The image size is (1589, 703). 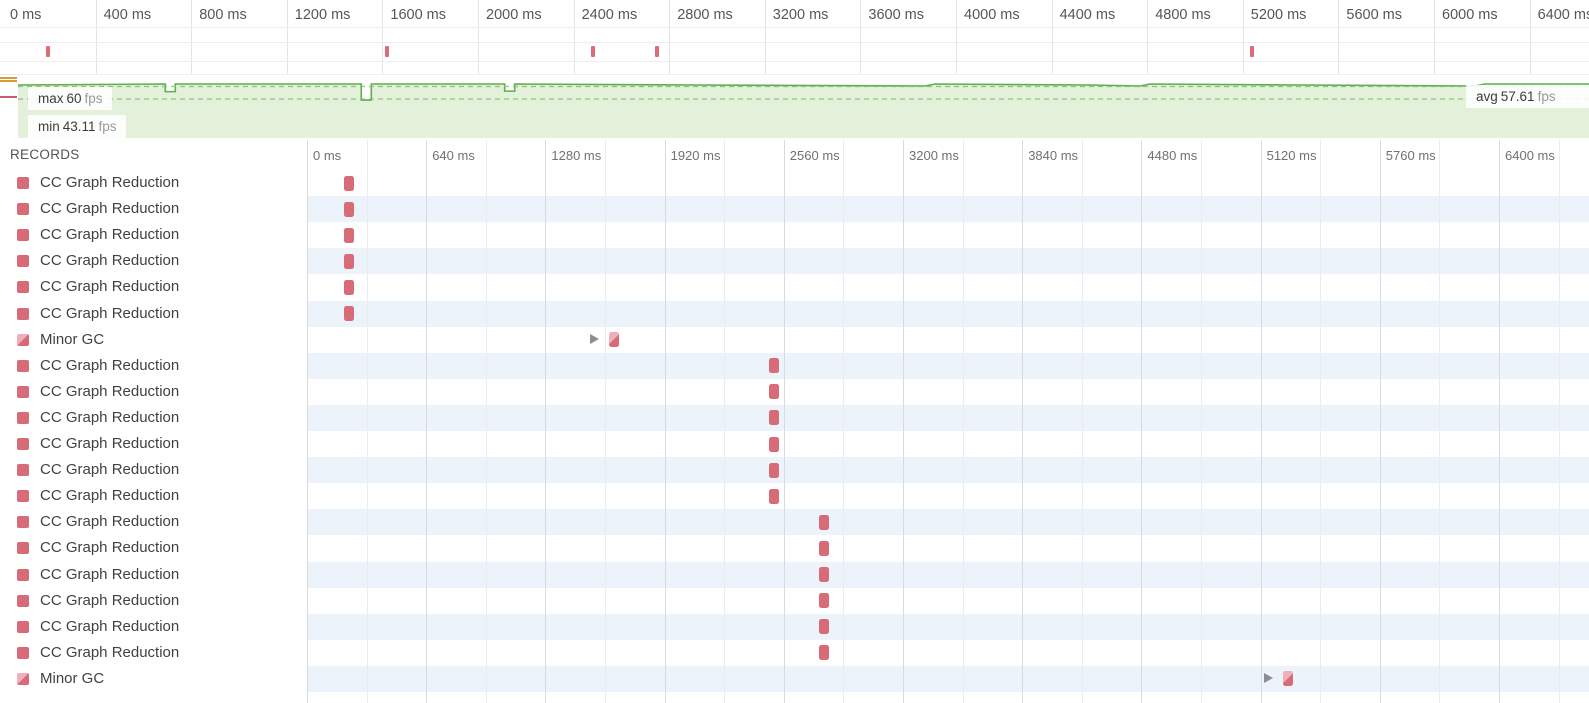 I want to click on framerate-curve, so click(x=803, y=110).